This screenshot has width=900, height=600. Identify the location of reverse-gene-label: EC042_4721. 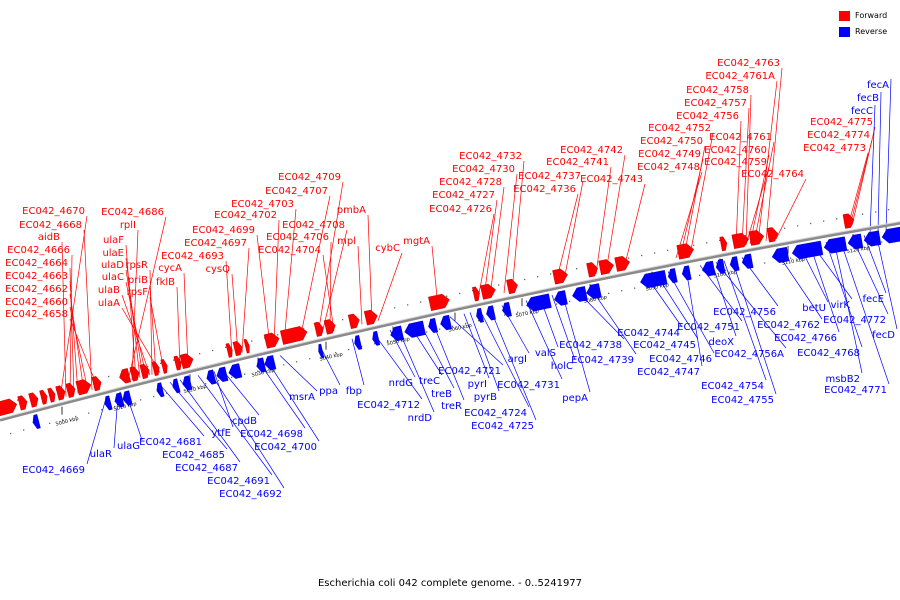
(469, 371).